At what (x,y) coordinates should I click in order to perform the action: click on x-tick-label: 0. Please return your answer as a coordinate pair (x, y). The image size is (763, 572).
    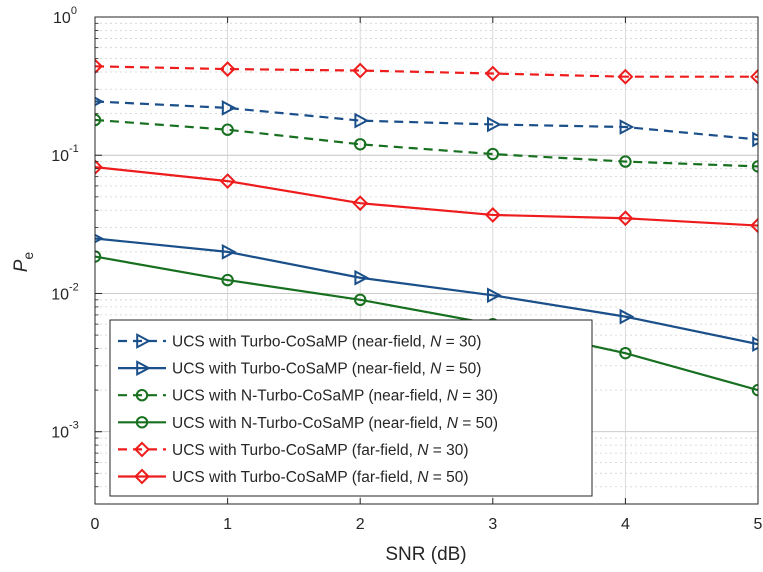
    Looking at the image, I should click on (95, 524).